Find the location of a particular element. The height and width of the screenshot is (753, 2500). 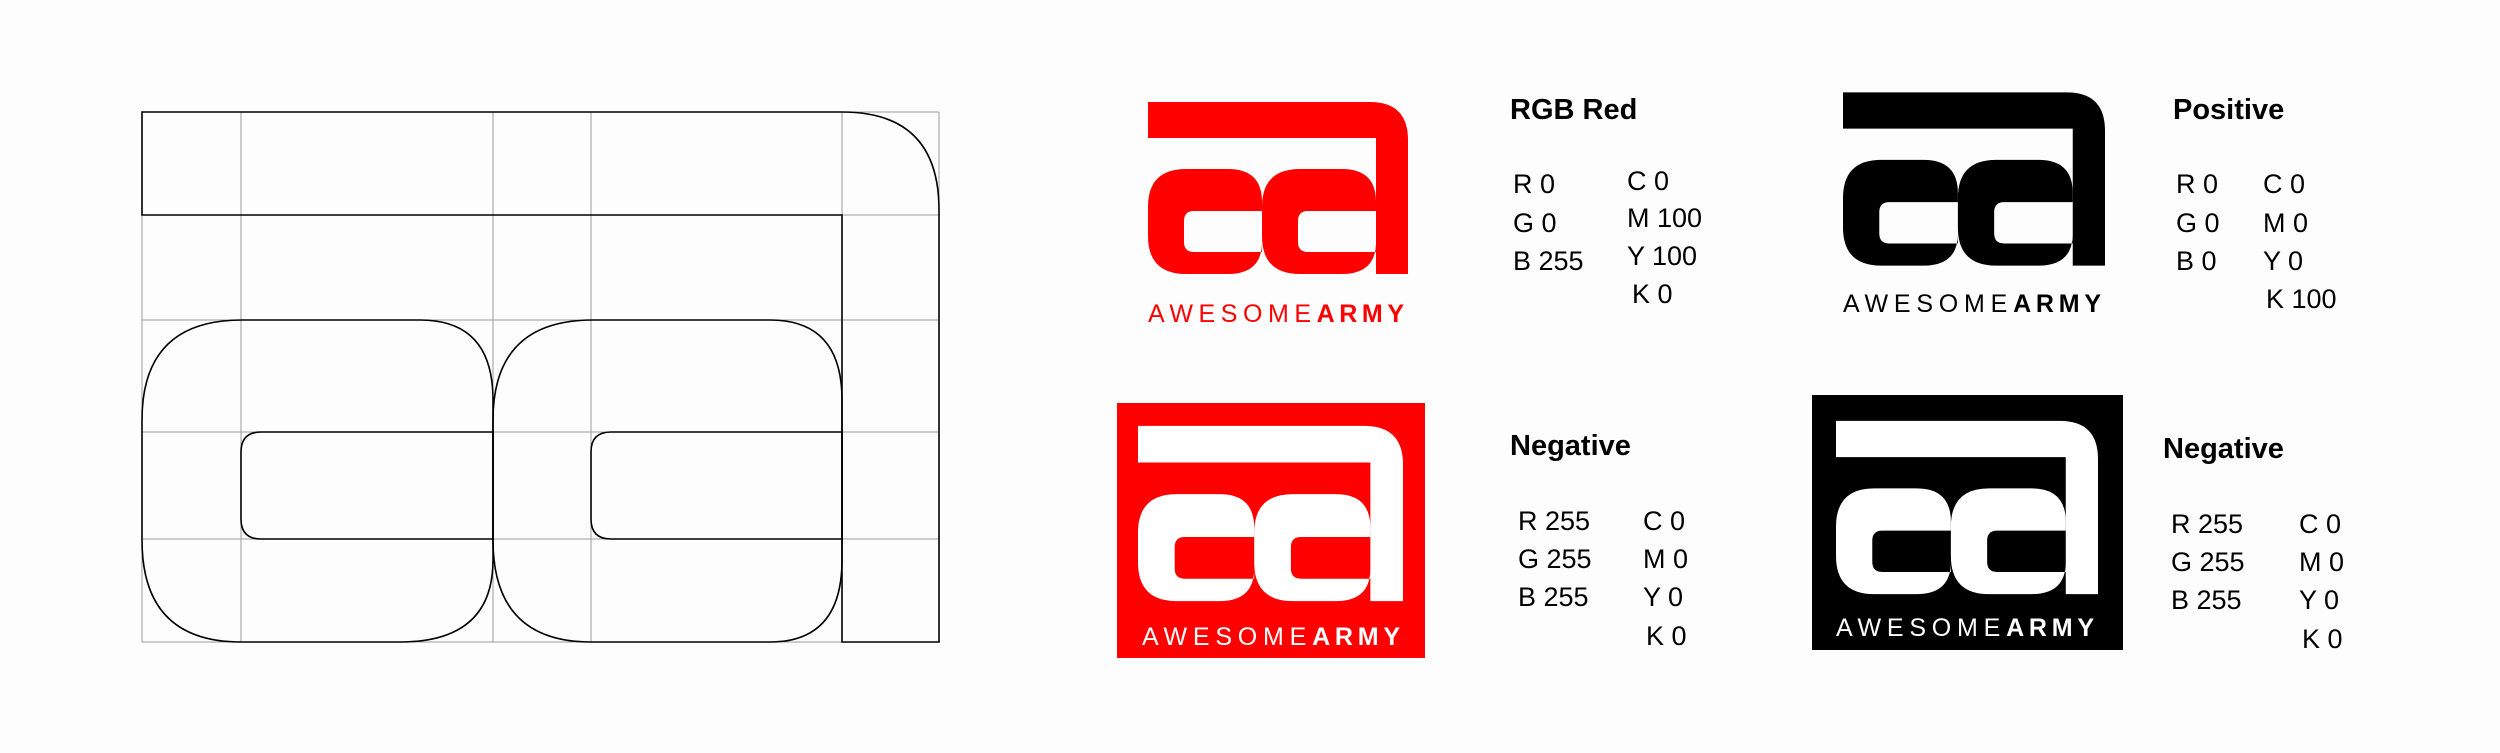

logo-negative-black: AWESOMEARMY is located at coordinates (1967, 522).